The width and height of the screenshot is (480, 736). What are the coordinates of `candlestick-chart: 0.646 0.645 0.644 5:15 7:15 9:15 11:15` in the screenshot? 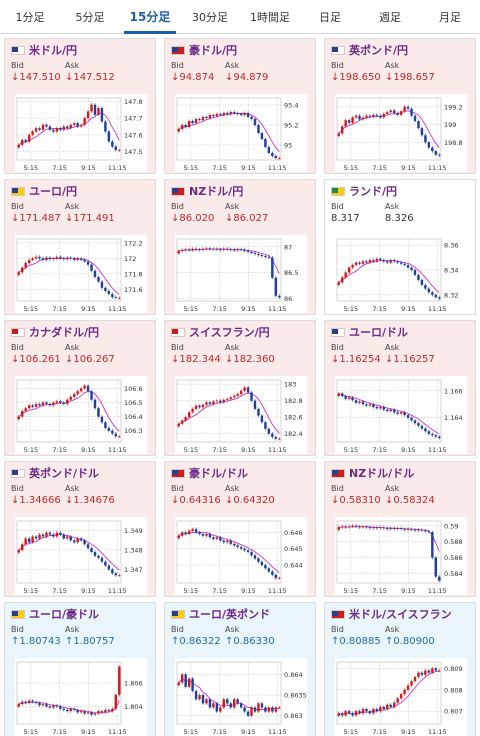 It's located at (241, 556).